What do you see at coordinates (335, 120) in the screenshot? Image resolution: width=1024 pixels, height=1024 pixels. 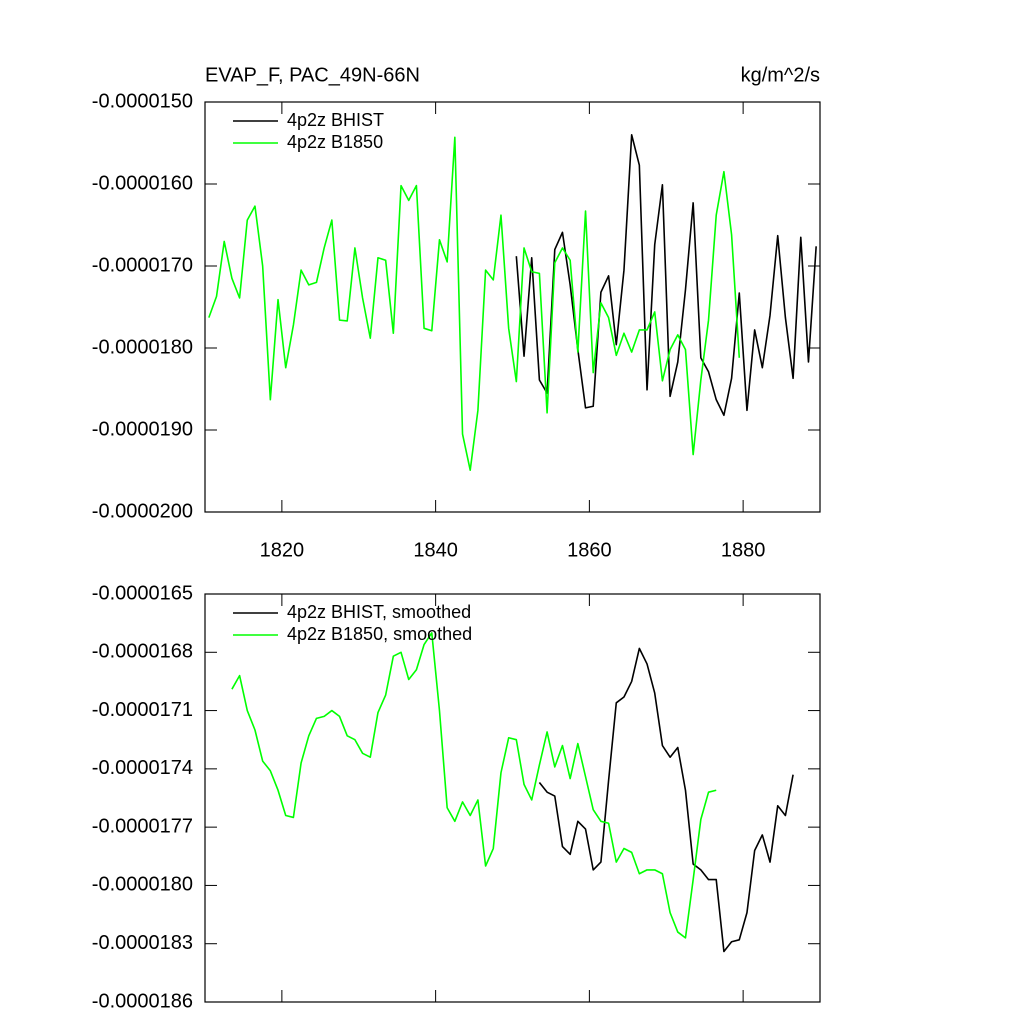 I see `legend-label: 4p2z BHIST` at bounding box center [335, 120].